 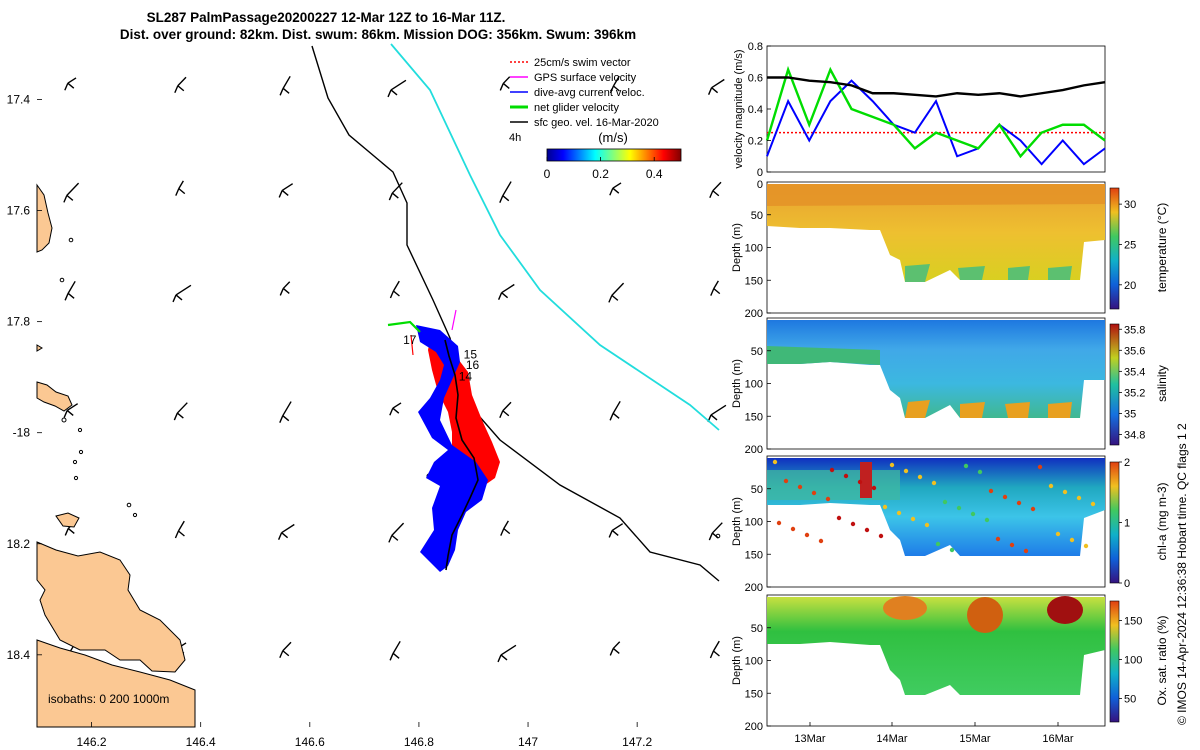 I want to click on velocity-y-tick-label: 0.8, so click(x=755, y=47).